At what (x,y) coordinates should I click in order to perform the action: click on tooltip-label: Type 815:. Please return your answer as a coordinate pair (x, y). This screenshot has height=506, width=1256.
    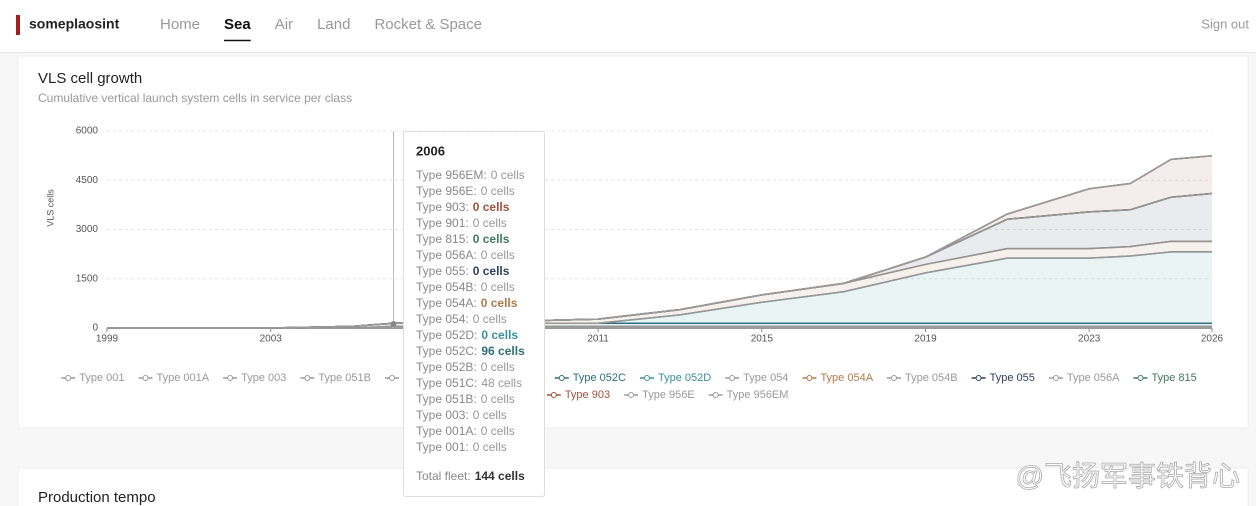
    Looking at the image, I should click on (442, 239).